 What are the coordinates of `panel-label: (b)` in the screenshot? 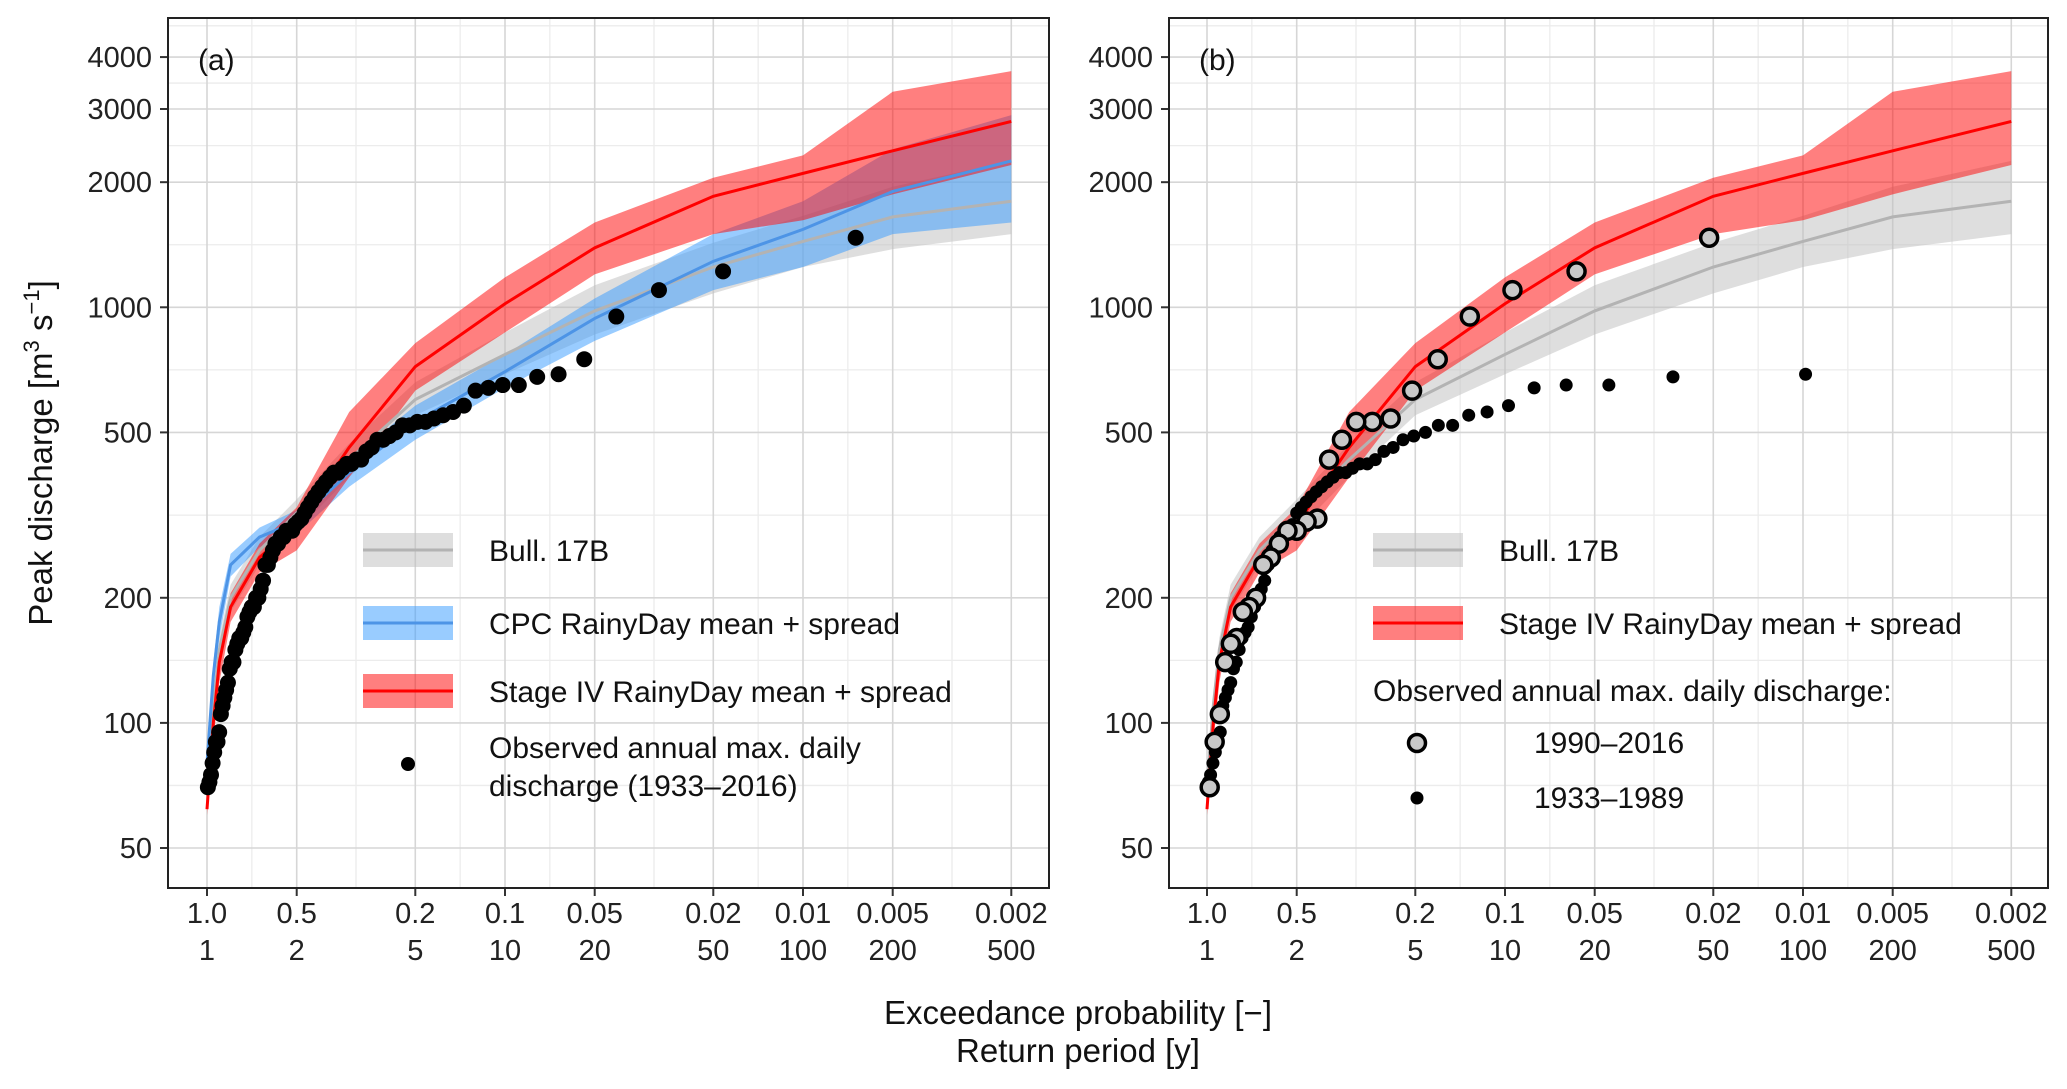 It's located at (1217, 60).